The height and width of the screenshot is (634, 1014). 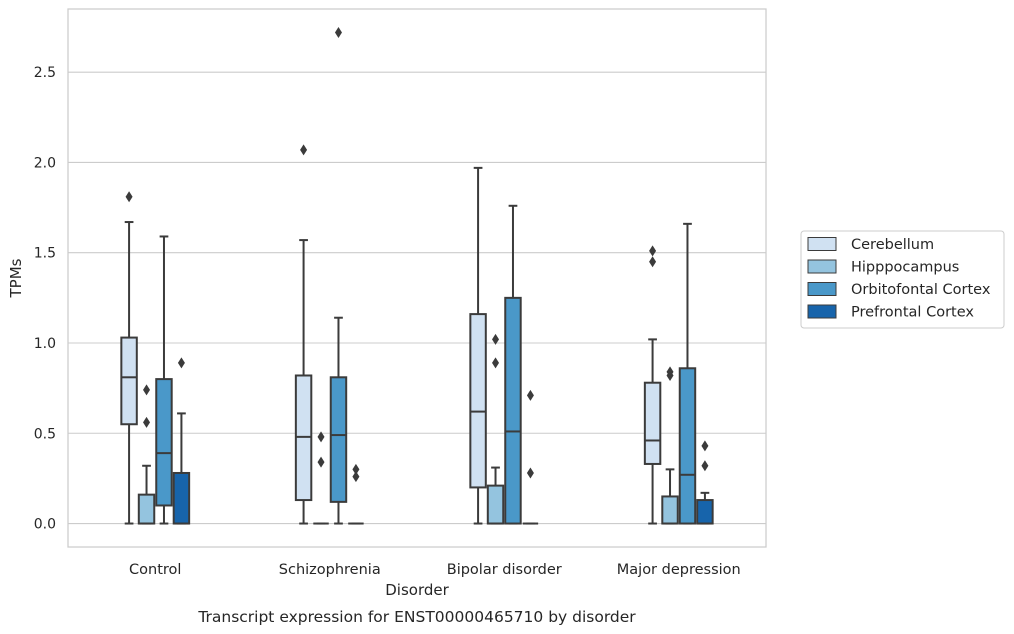 I want to click on y-tick-label: 2.0, so click(x=45, y=163).